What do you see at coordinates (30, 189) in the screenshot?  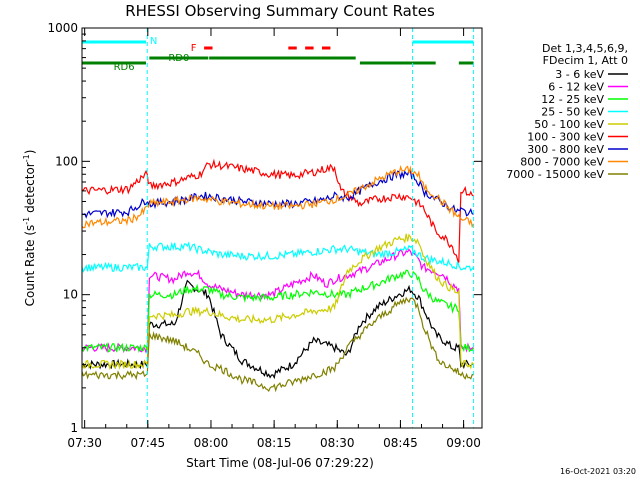 I see `y-label-mid: detector` at bounding box center [30, 189].